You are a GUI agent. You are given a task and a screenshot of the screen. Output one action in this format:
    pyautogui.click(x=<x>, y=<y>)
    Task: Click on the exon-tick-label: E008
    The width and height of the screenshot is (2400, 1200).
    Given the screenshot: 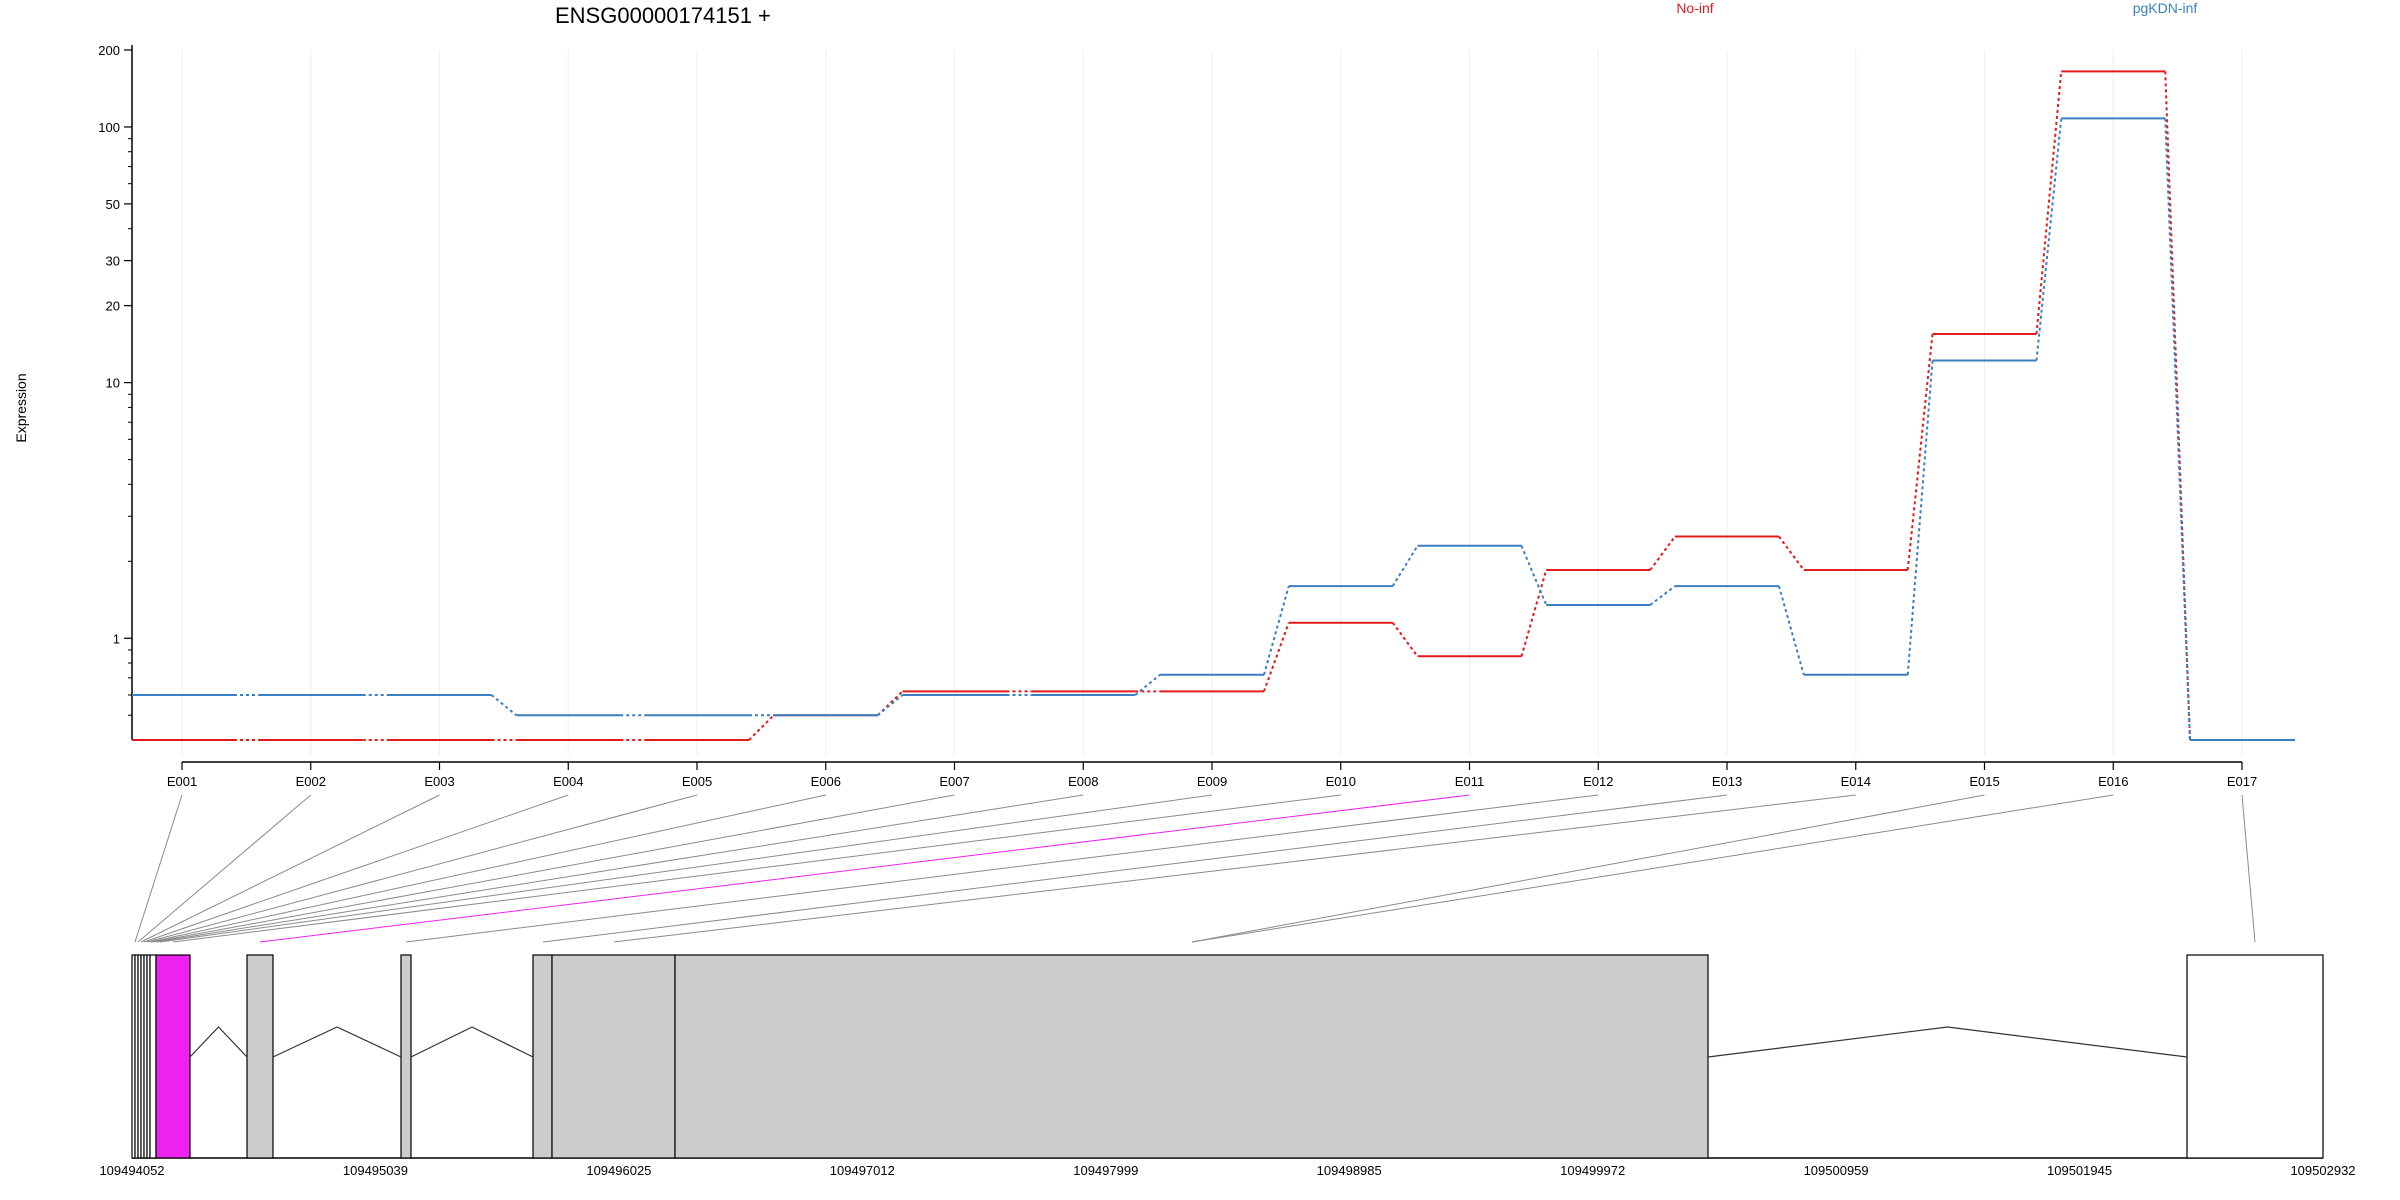 What is the action you would take?
    pyautogui.click(x=1083, y=781)
    